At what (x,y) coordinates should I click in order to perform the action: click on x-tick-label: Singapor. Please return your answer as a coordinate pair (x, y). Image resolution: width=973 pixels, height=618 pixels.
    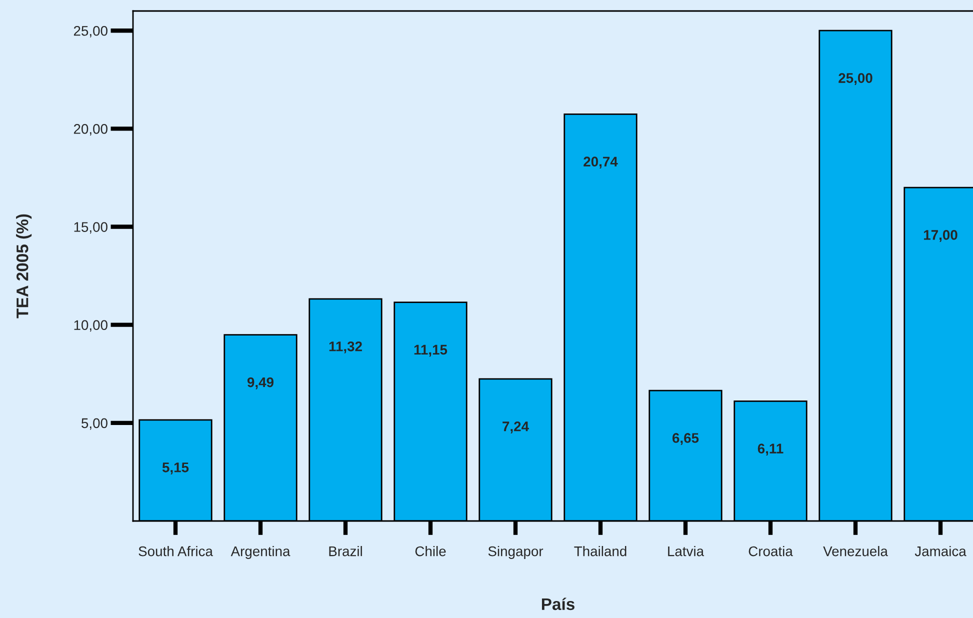
    Looking at the image, I should click on (516, 552).